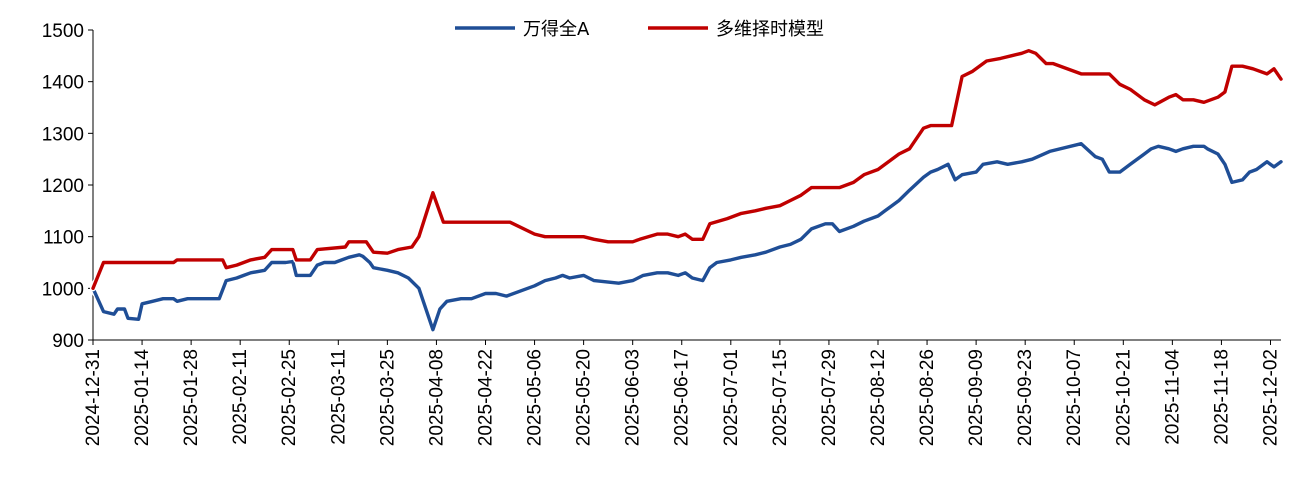  Describe the element at coordinates (387, 397) in the screenshot. I see `x-tick-label: 2025-03-25` at that location.